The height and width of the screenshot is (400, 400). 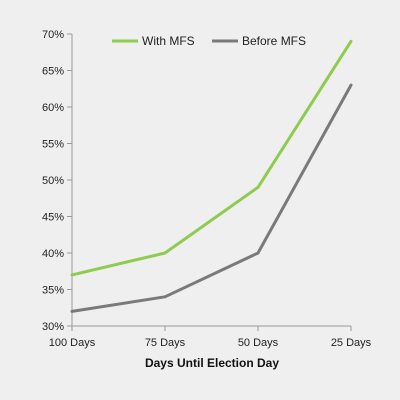 I want to click on y-tick-label: 30%, so click(x=53, y=327).